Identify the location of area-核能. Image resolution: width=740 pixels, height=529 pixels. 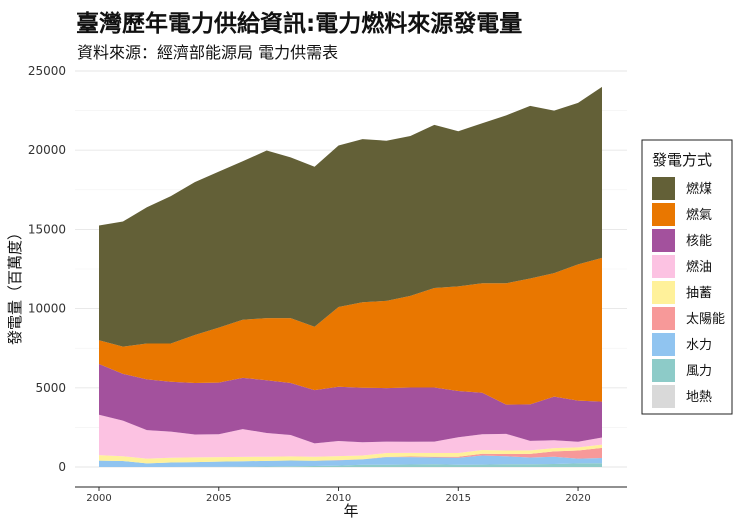
(350, 404).